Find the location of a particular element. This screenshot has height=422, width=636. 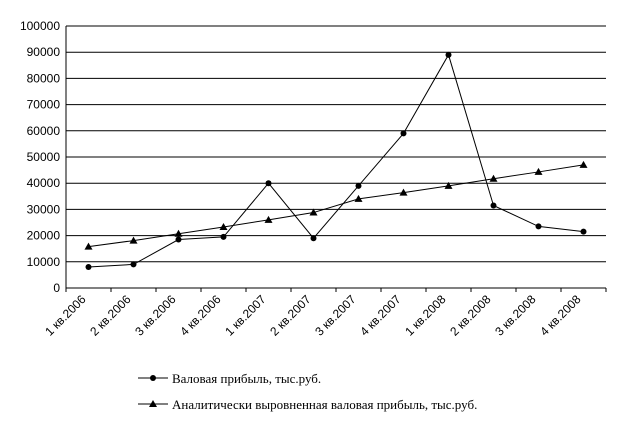

y-tick-label: 70000 is located at coordinates (44, 105).